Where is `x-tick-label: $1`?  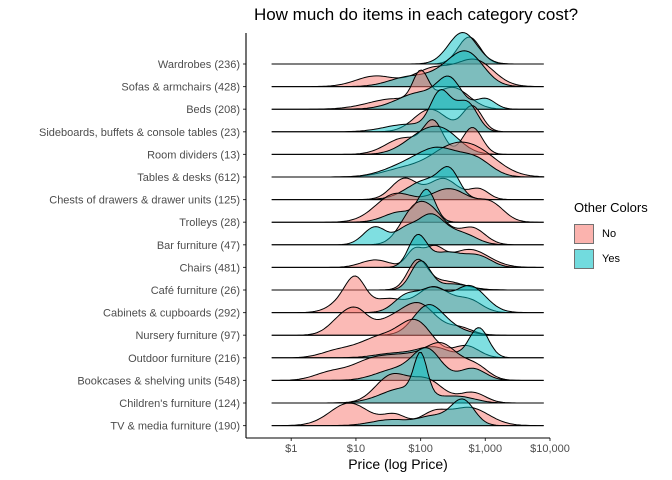 x-tick-label: $1 is located at coordinates (291, 449).